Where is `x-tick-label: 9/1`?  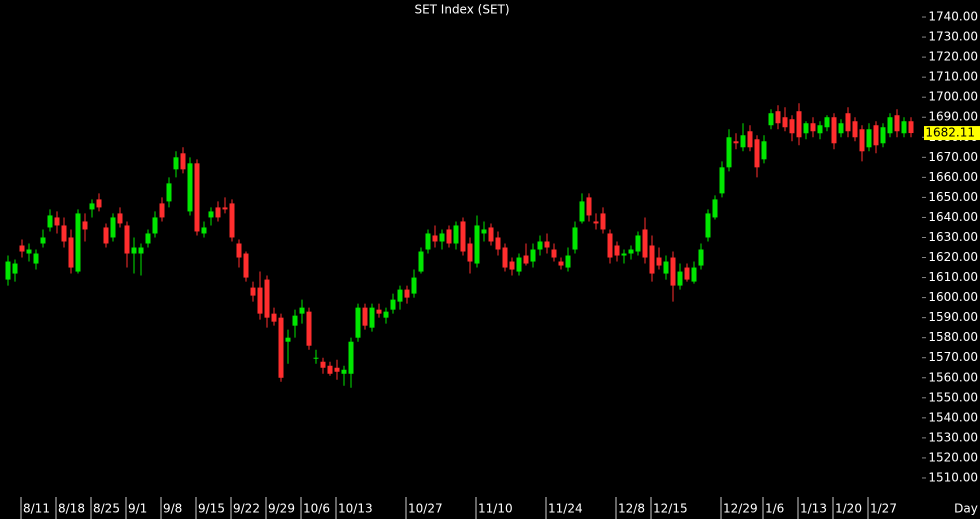
x-tick-label: 9/1 is located at coordinates (137, 509).